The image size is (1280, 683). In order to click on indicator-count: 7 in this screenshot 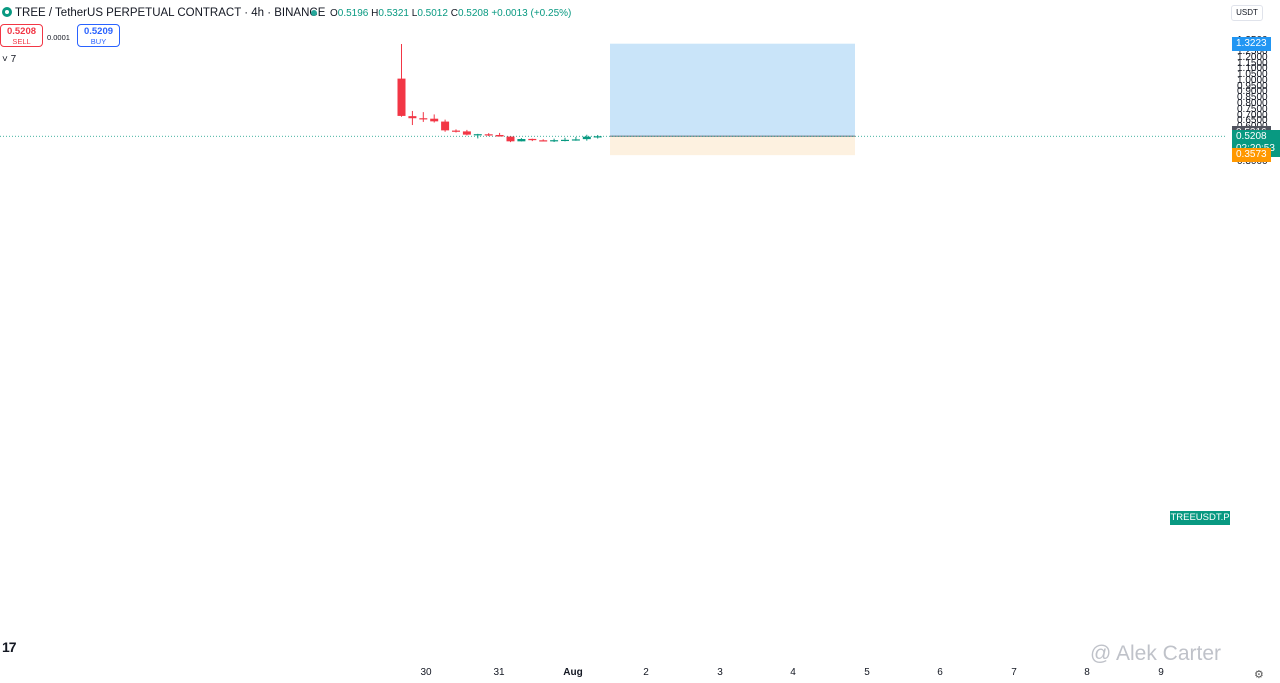, I will do `click(13, 59)`.